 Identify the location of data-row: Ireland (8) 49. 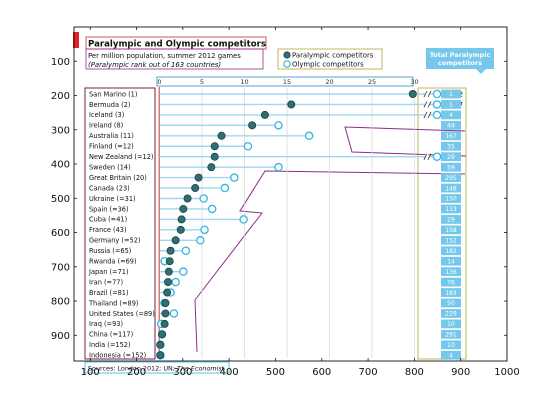
(275, 125).